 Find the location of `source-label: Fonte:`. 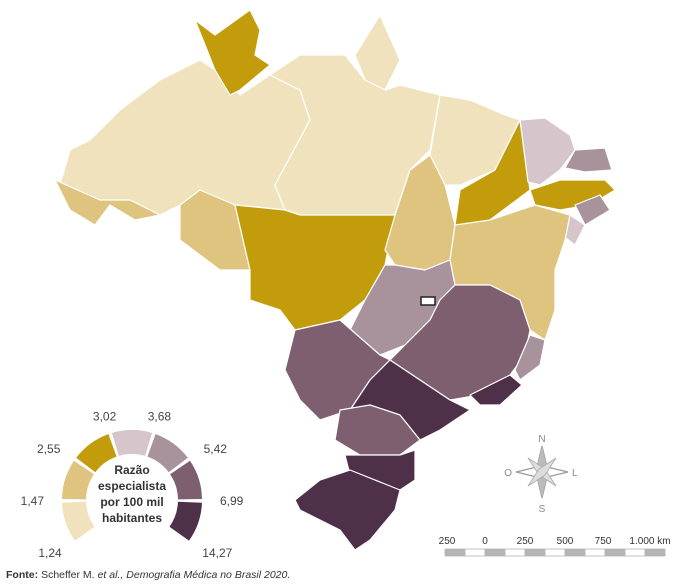

source-label: Fonte: is located at coordinates (22, 575).